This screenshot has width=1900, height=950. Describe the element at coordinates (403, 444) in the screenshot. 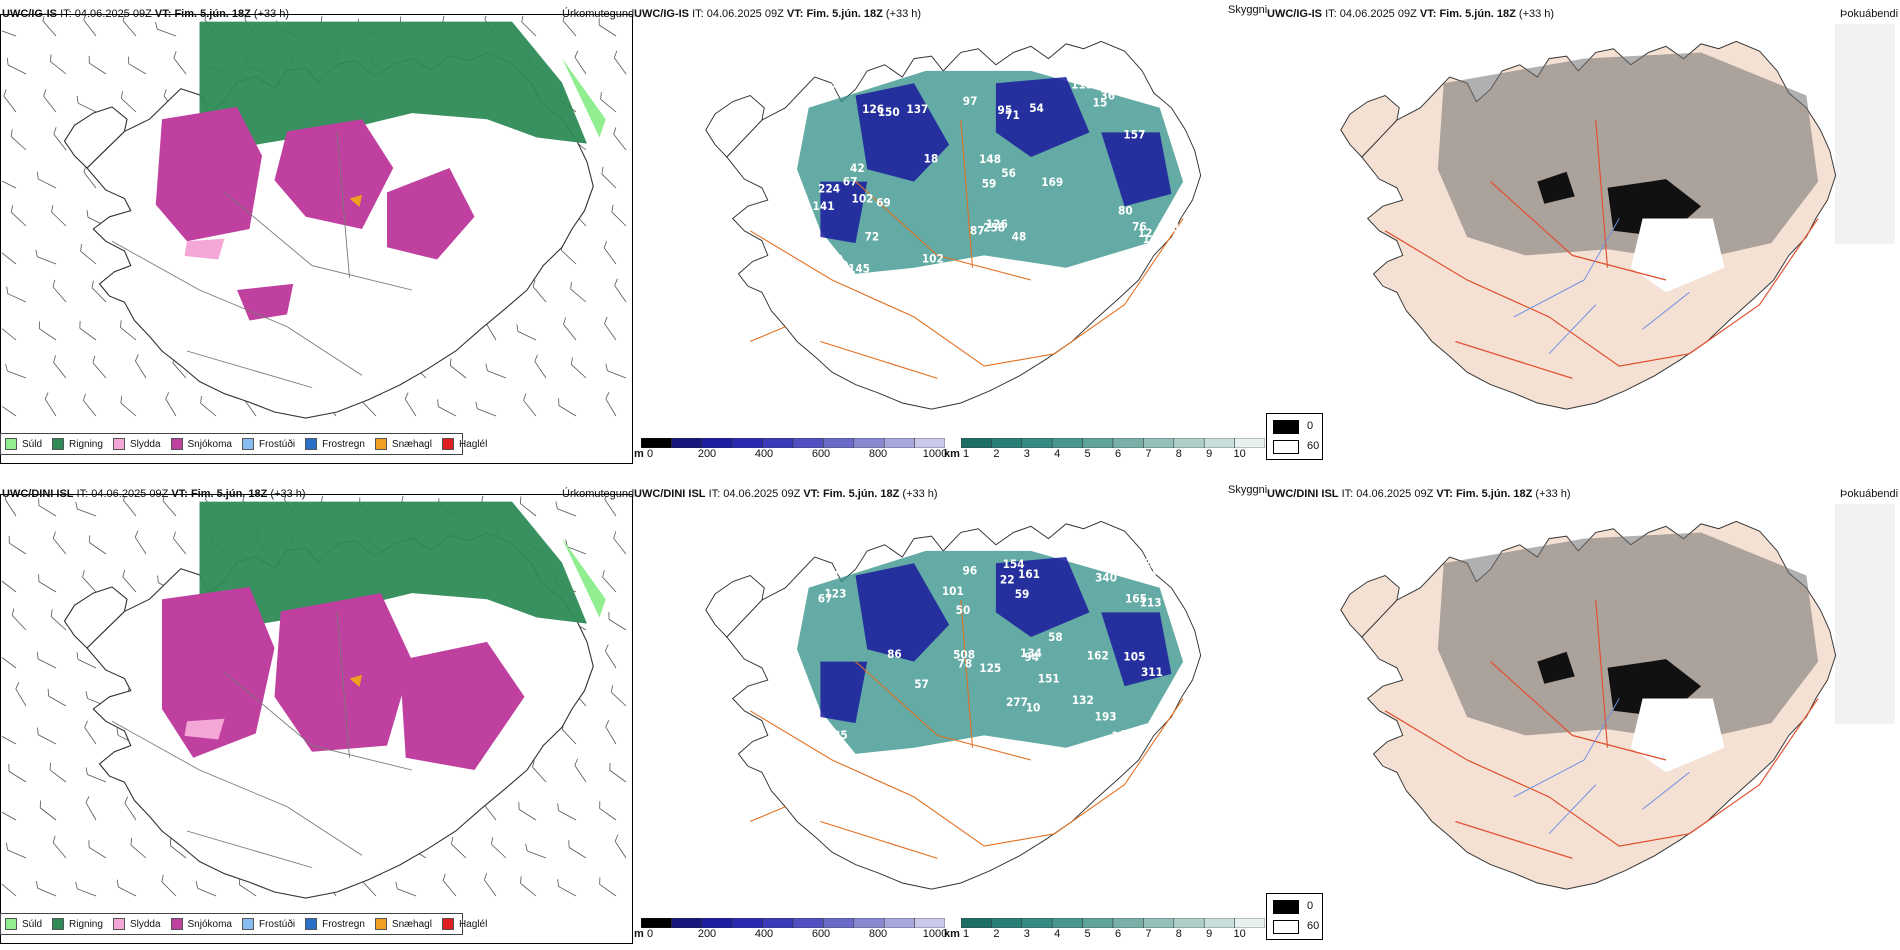

I see `legend-item: Snæhagl` at that location.